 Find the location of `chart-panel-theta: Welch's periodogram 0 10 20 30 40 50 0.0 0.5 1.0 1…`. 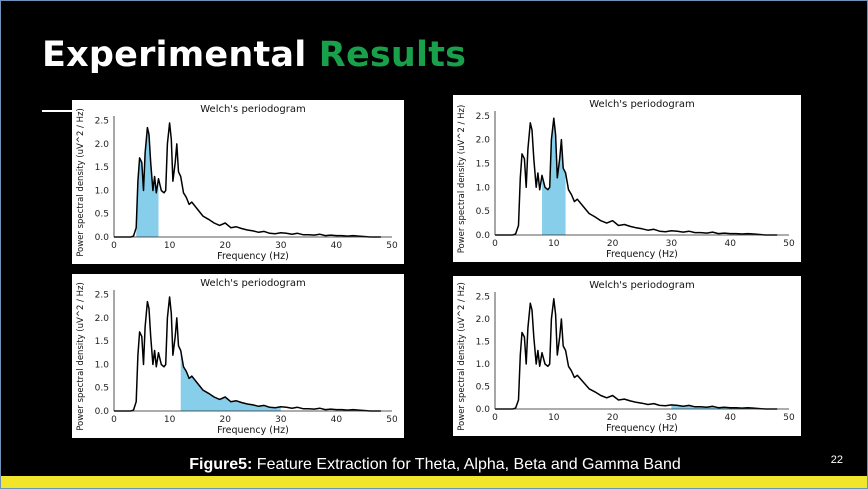

chart-panel-theta: Welch's periodogram 0 10 20 30 40 50 0.0 0.5 1.0 1… is located at coordinates (238, 182).